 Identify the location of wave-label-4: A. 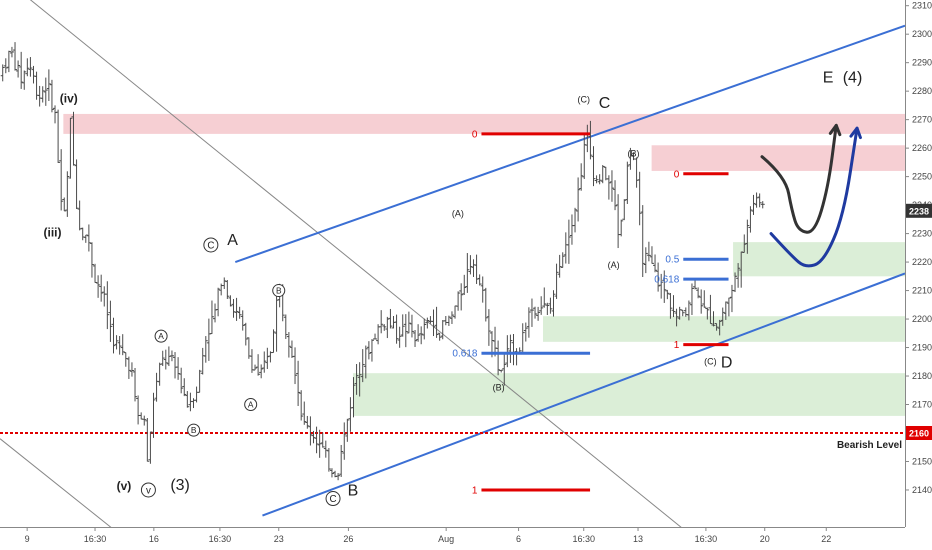
(232, 240).